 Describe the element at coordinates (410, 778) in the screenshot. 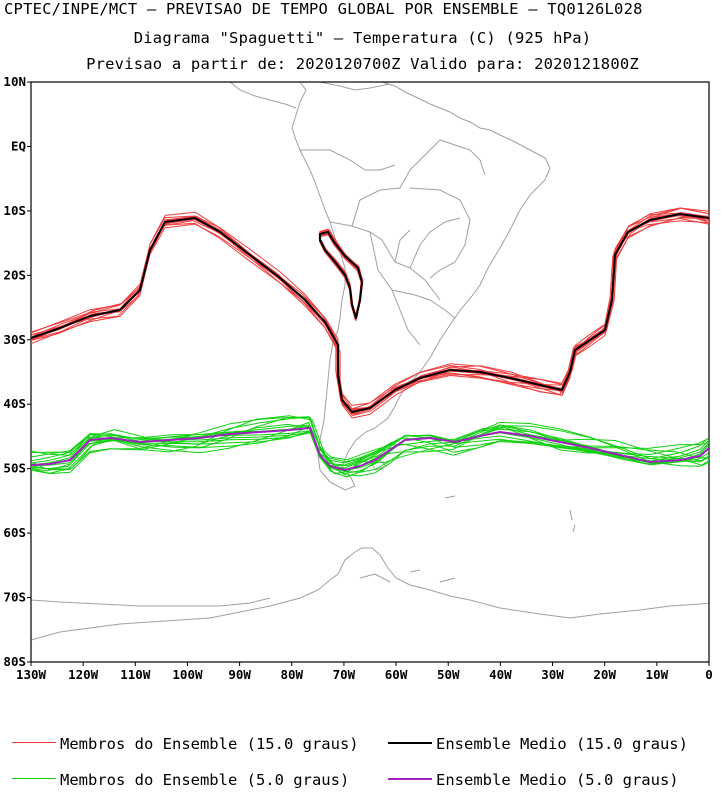

I see `legend-purple-swatch` at that location.